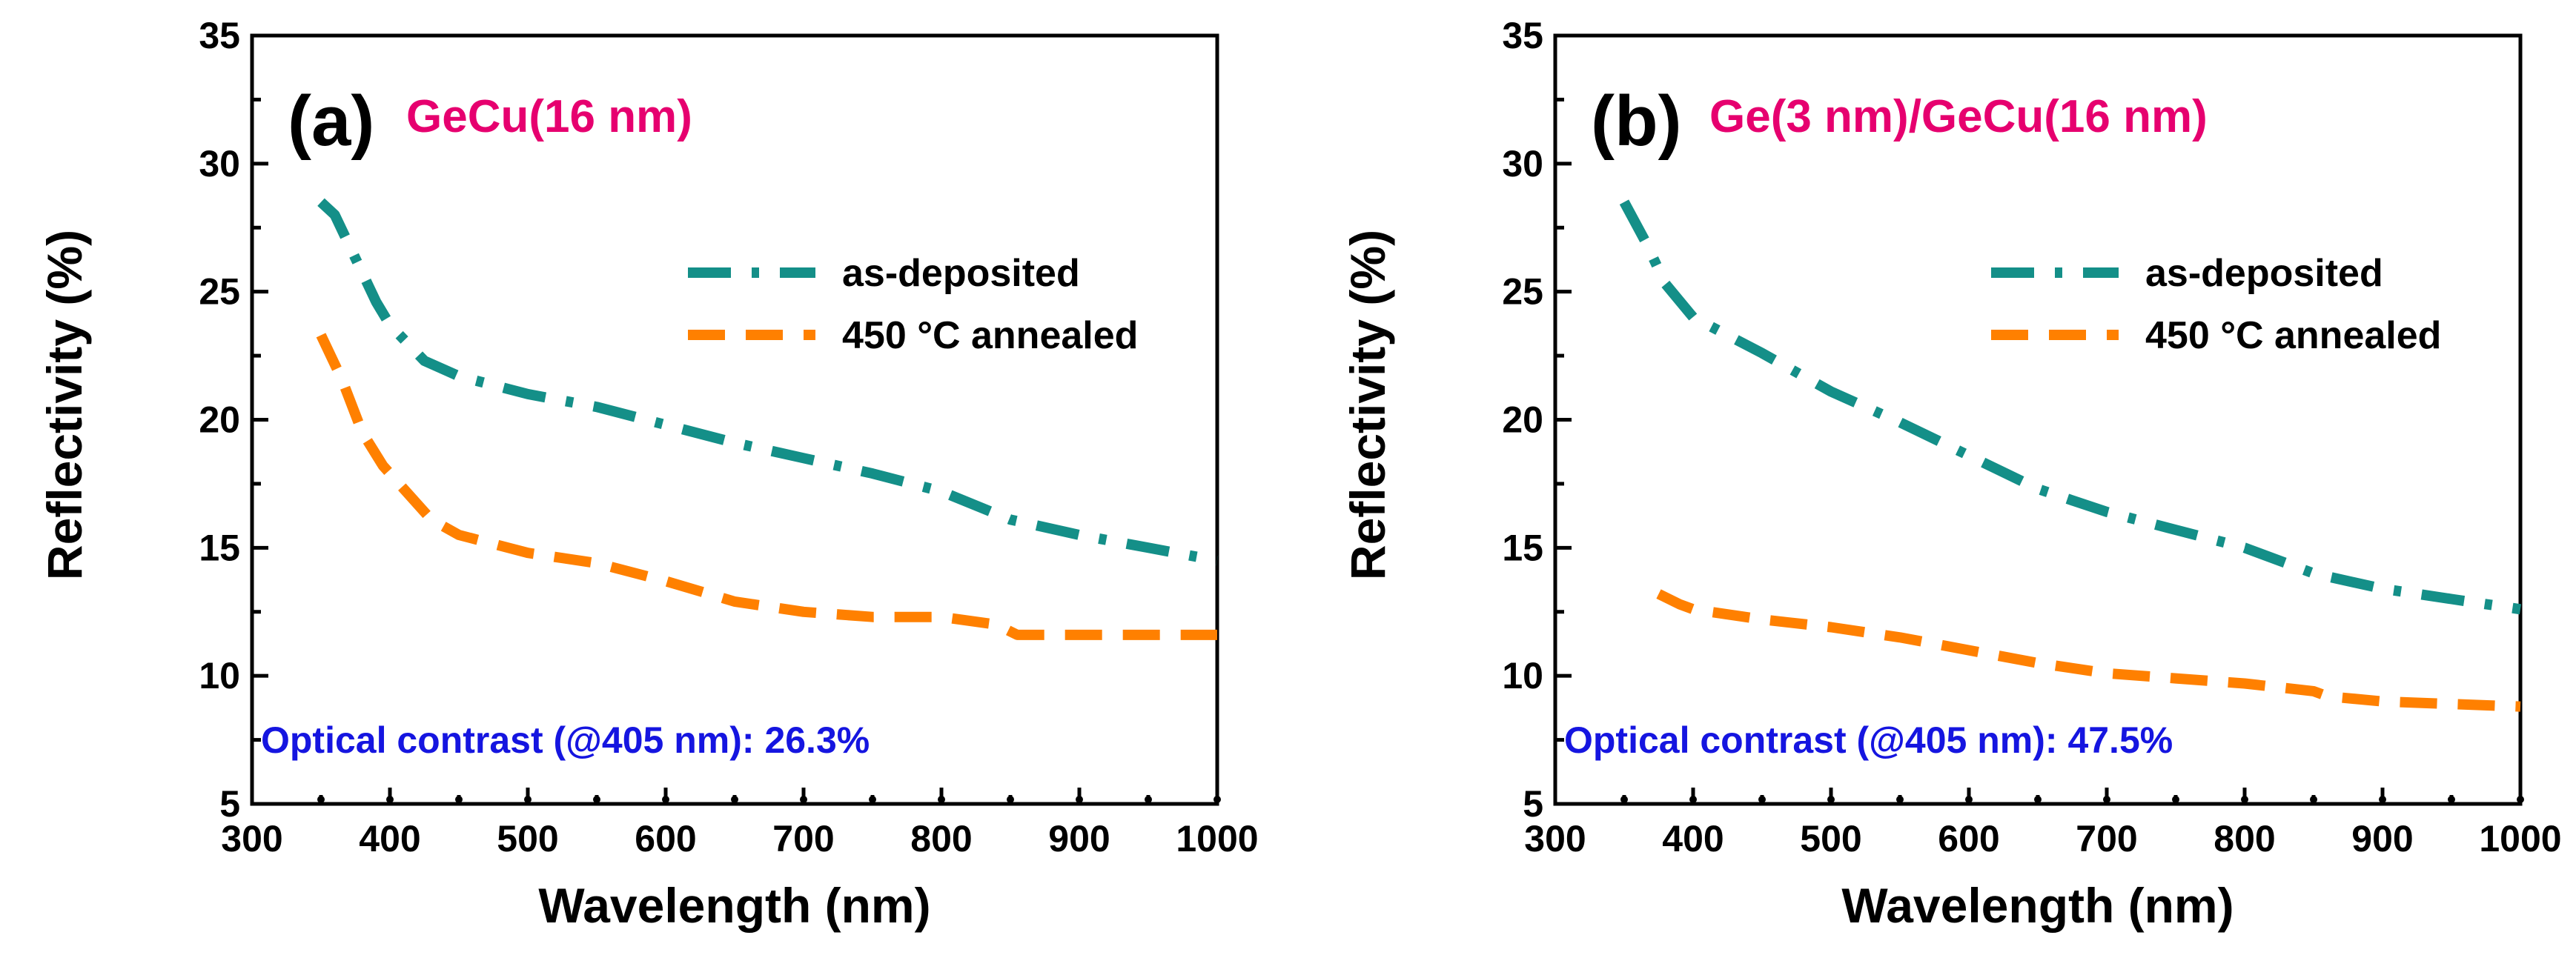 The image size is (2576, 958). I want to click on series-line-as-deposited, so click(768, 382).